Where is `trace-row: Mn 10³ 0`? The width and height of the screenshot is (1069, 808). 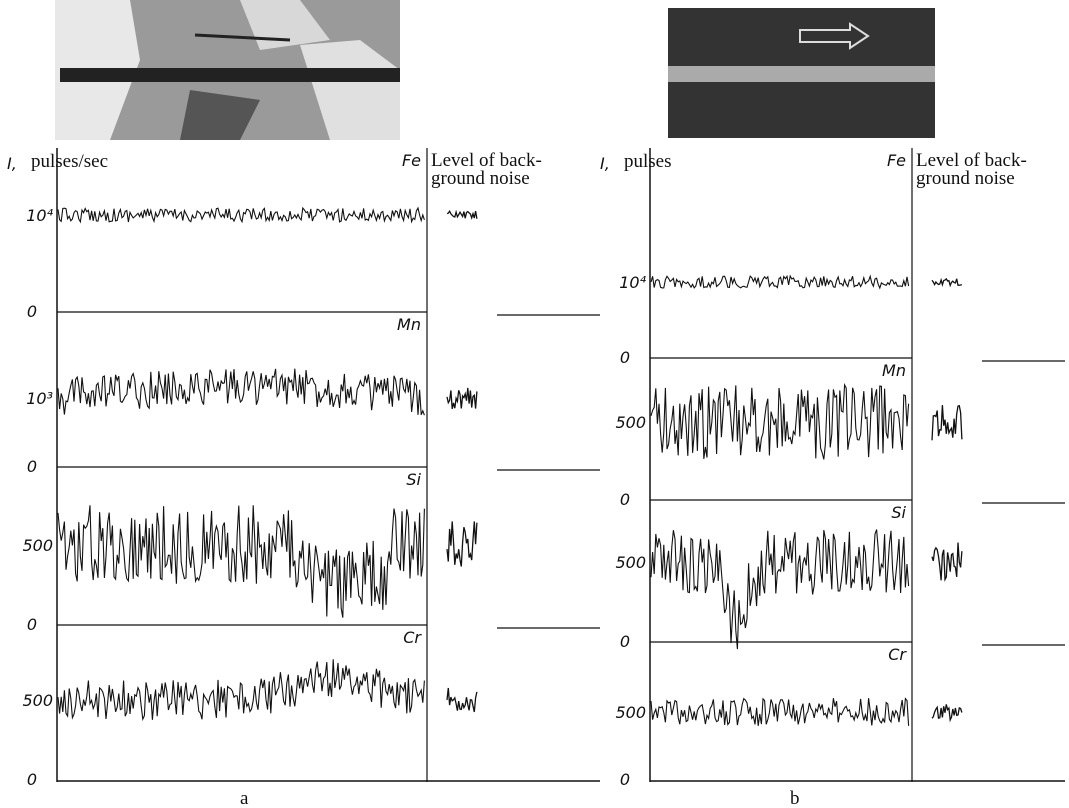 trace-row: Mn 10³ 0 is located at coordinates (313, 395).